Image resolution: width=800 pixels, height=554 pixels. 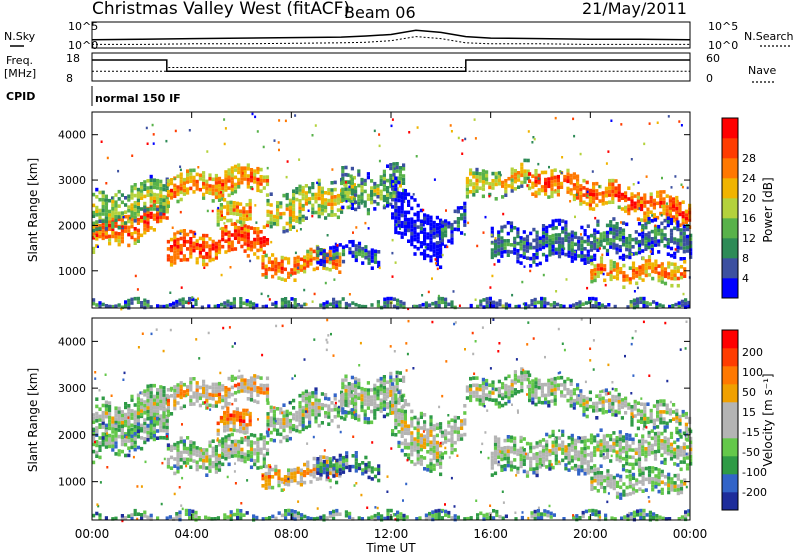 I want to click on colorbar-swatch, so click(x=730, y=148).